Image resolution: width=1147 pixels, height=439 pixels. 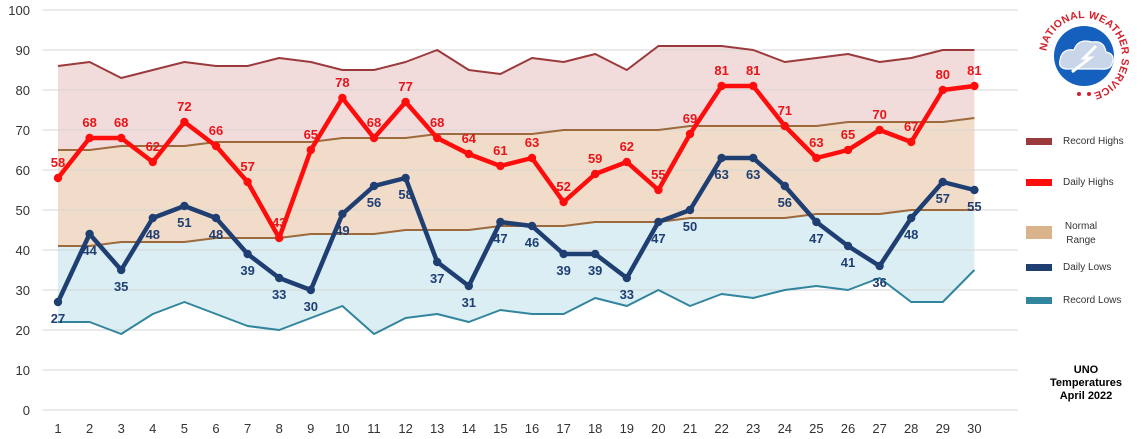 What do you see at coordinates (247, 166) in the screenshot?
I see `daily-high-label-7: 57` at bounding box center [247, 166].